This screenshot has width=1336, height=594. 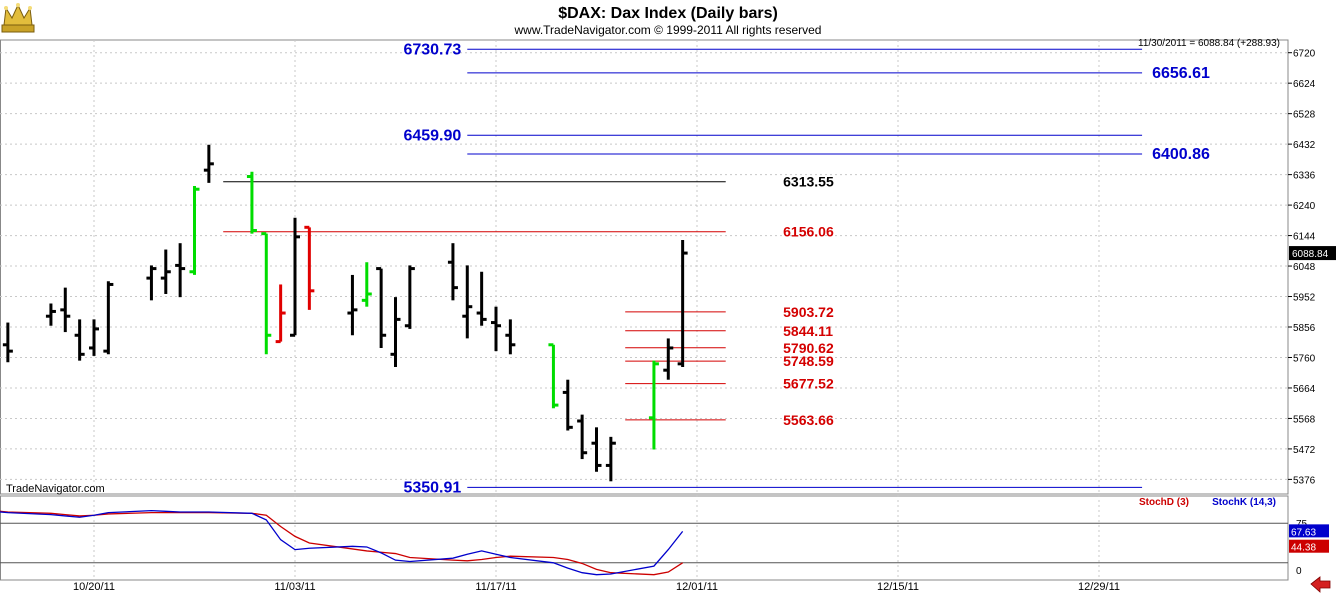 I want to click on x-tick-label: 12/29/11, so click(x=1099, y=587).